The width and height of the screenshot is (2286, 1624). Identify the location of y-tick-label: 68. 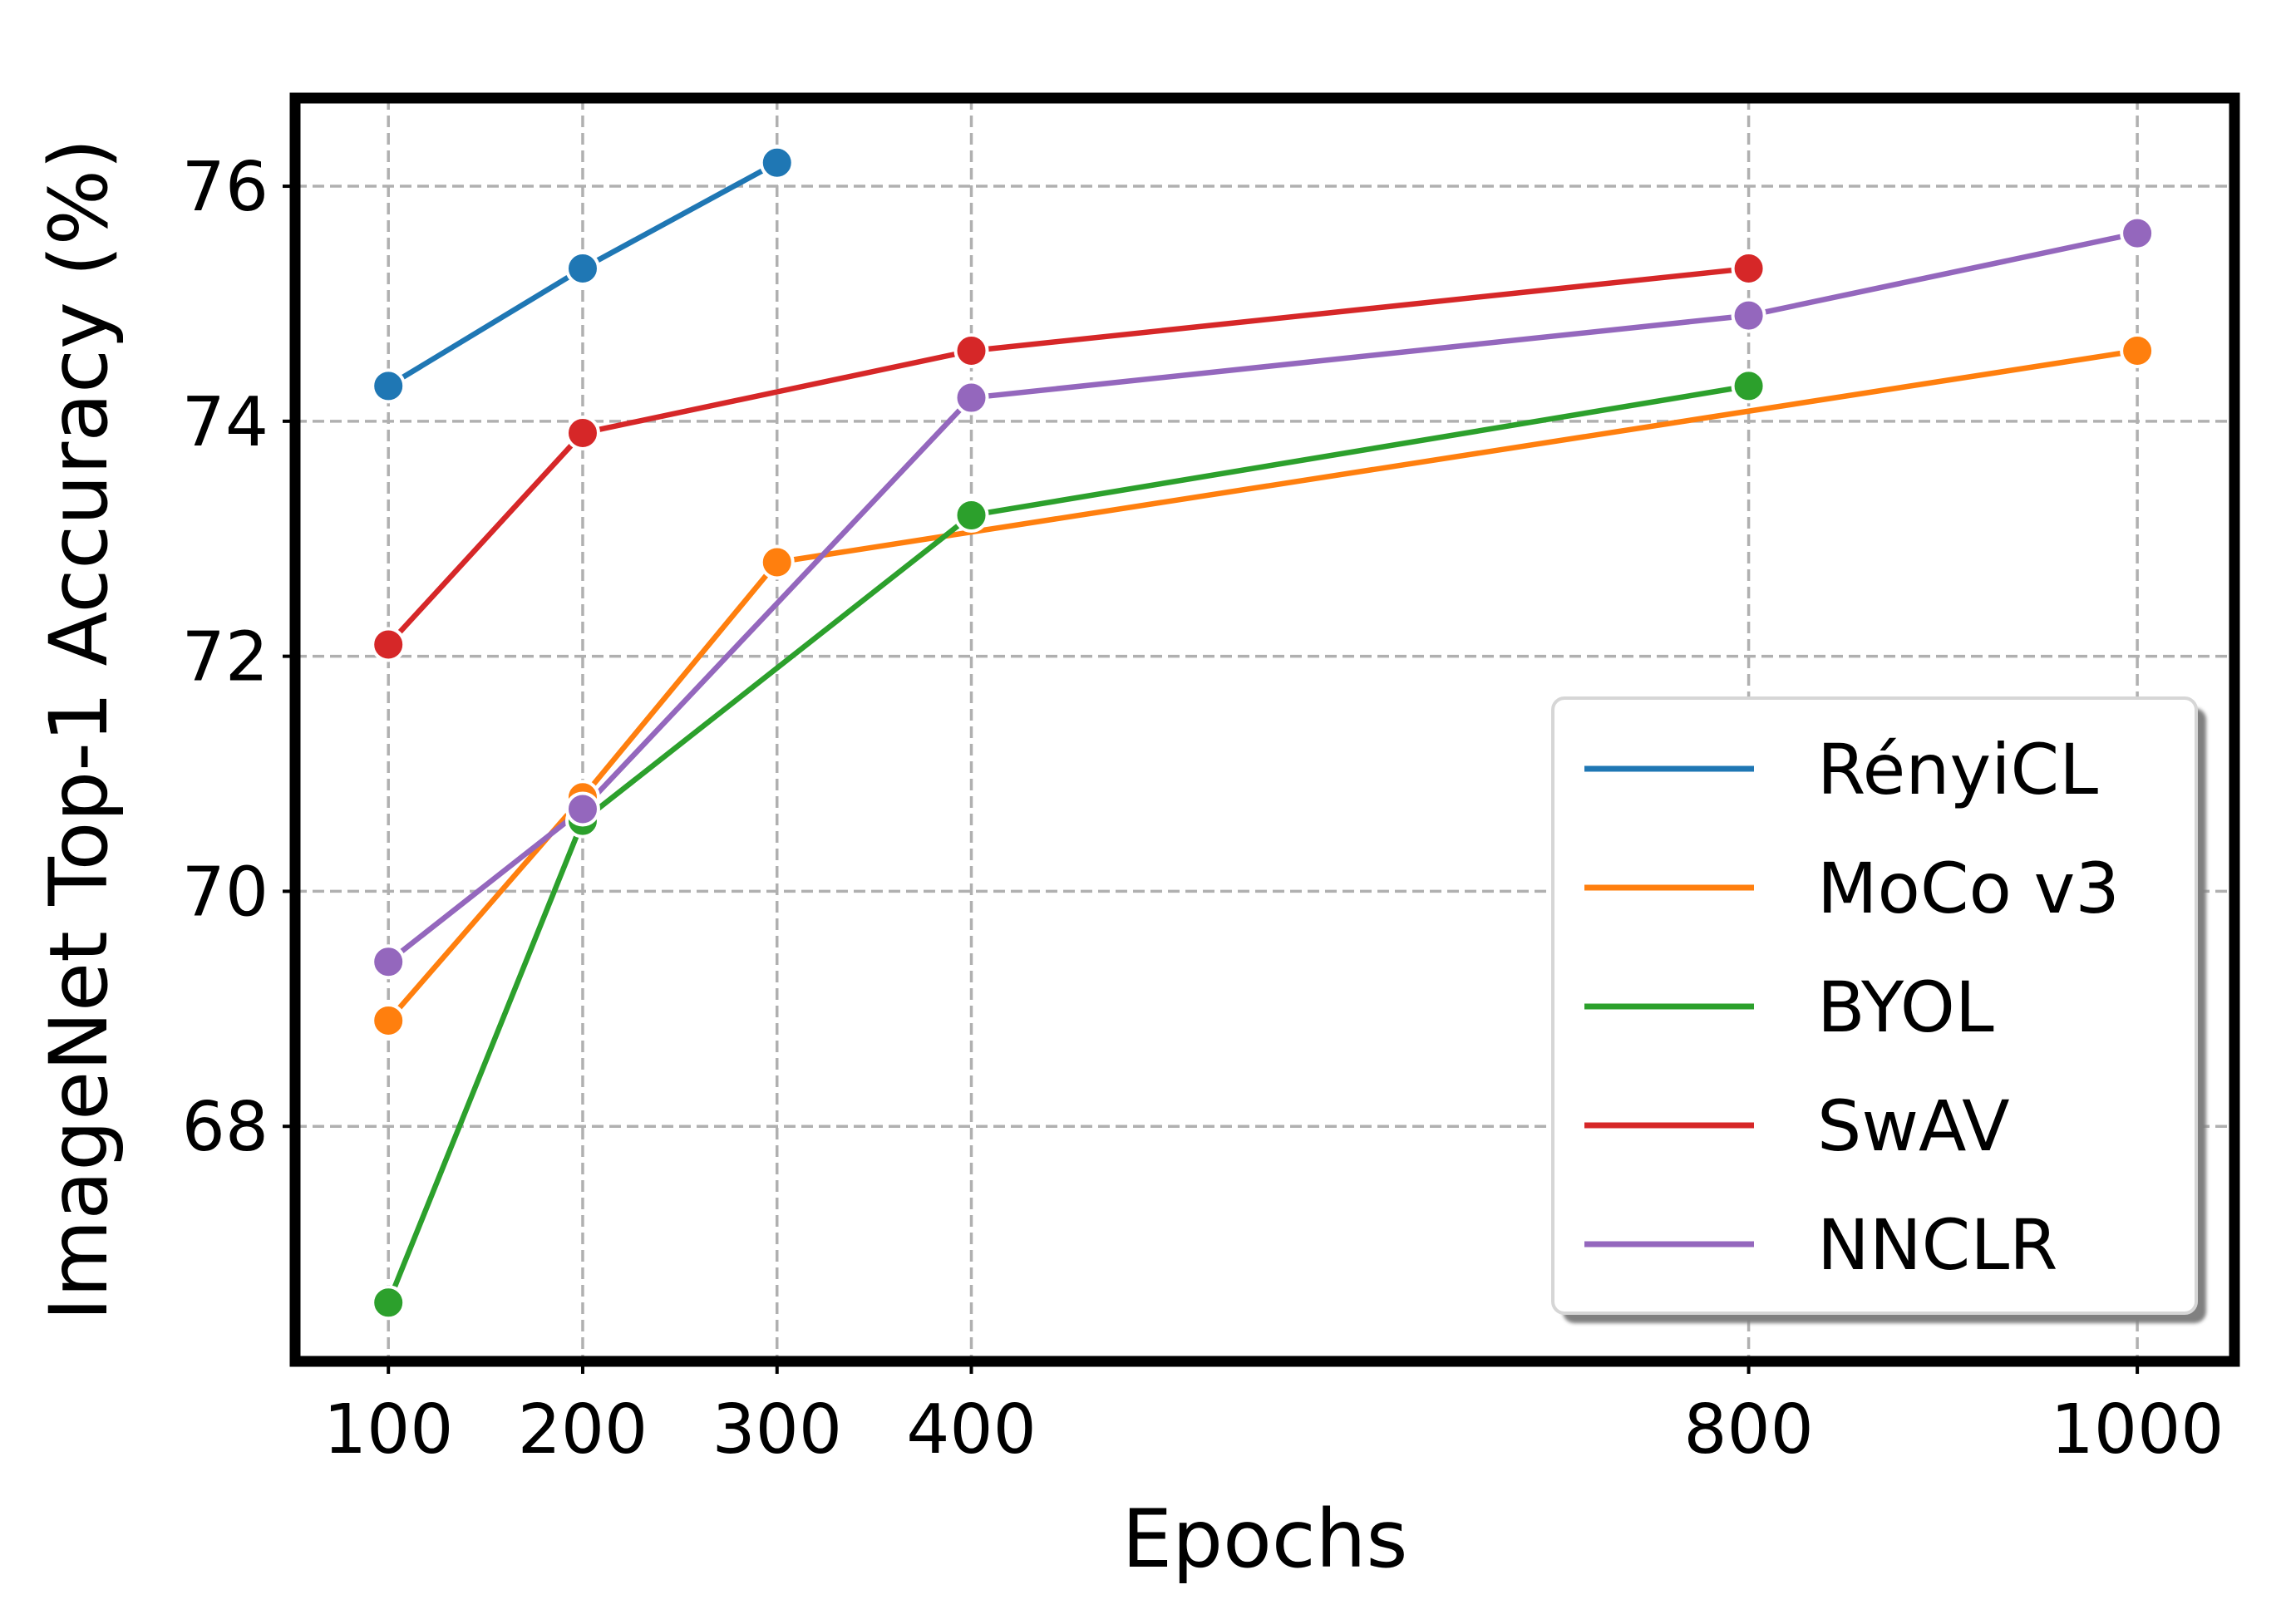
(225, 1127).